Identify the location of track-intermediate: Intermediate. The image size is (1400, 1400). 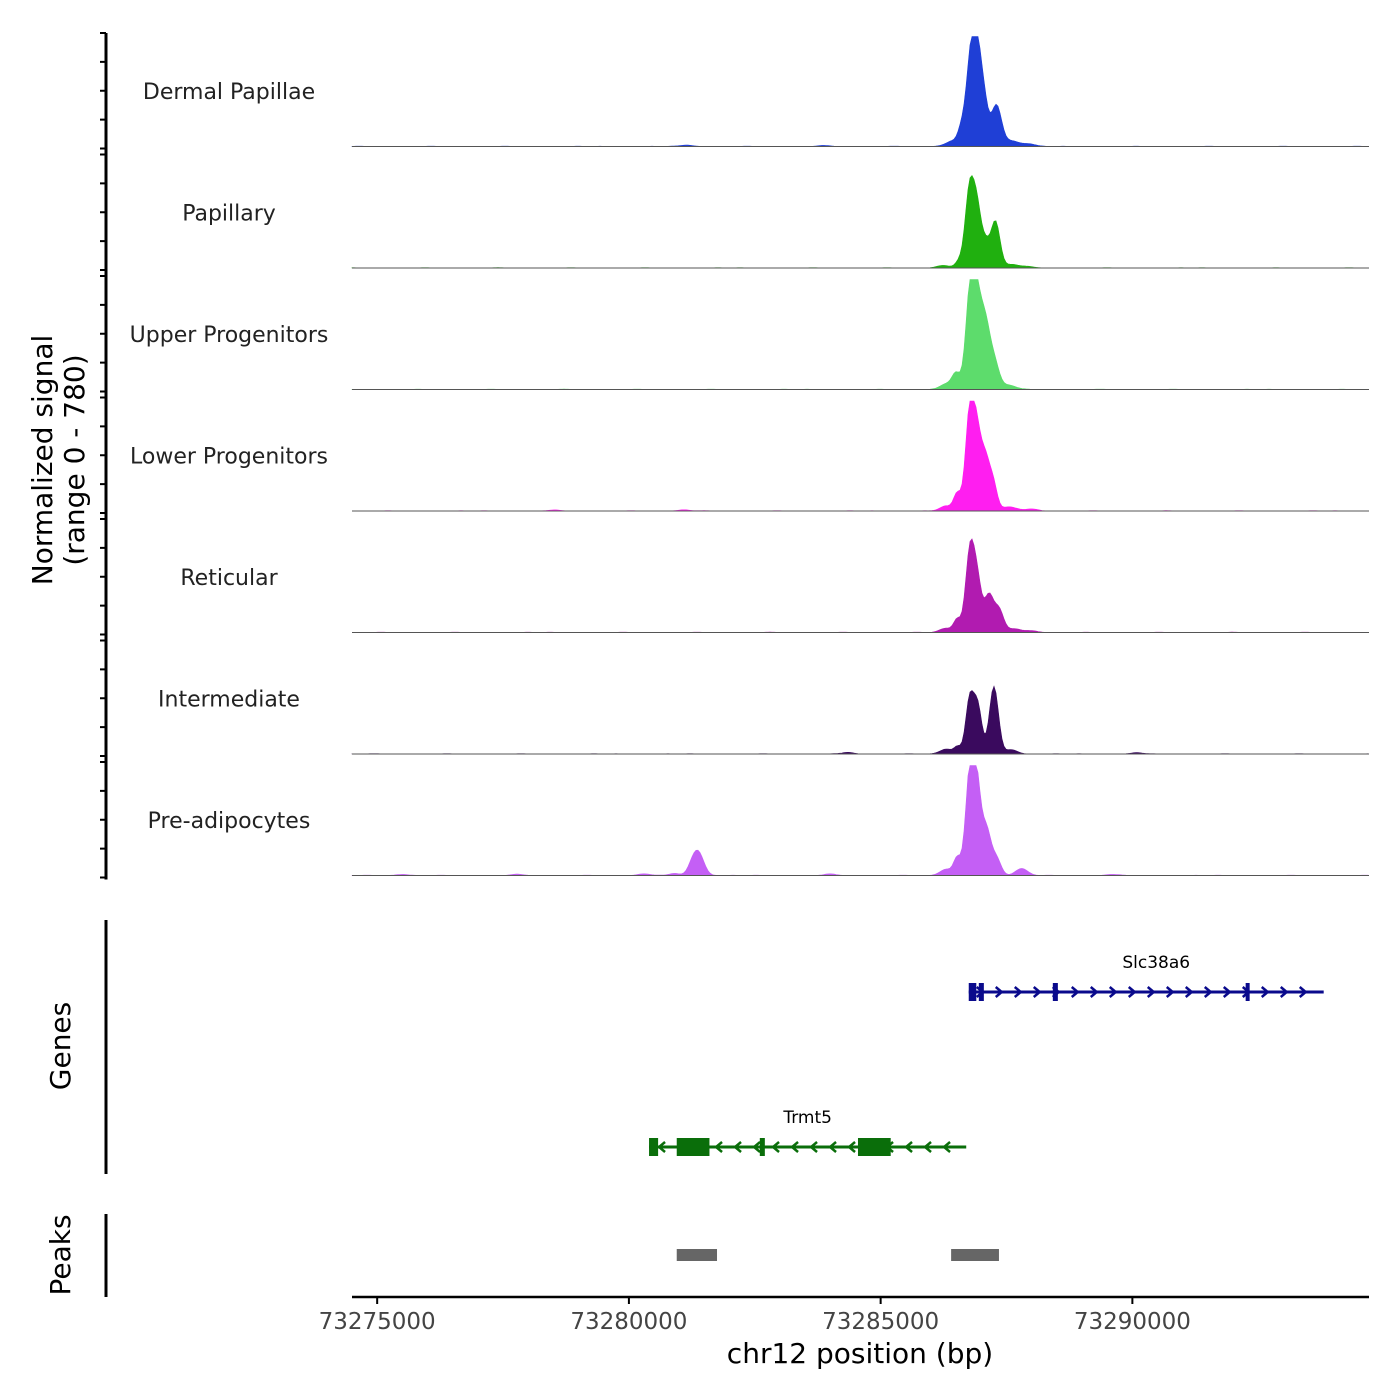
(735, 698).